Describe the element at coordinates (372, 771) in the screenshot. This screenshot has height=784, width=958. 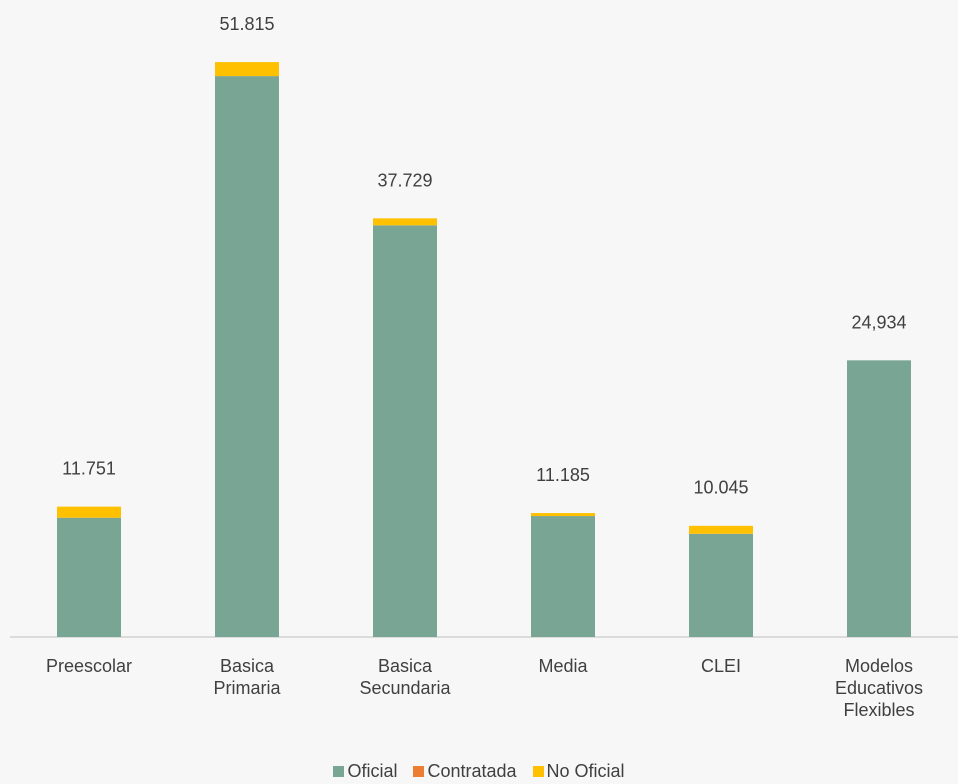
I see `legend-label: Oficial` at that location.